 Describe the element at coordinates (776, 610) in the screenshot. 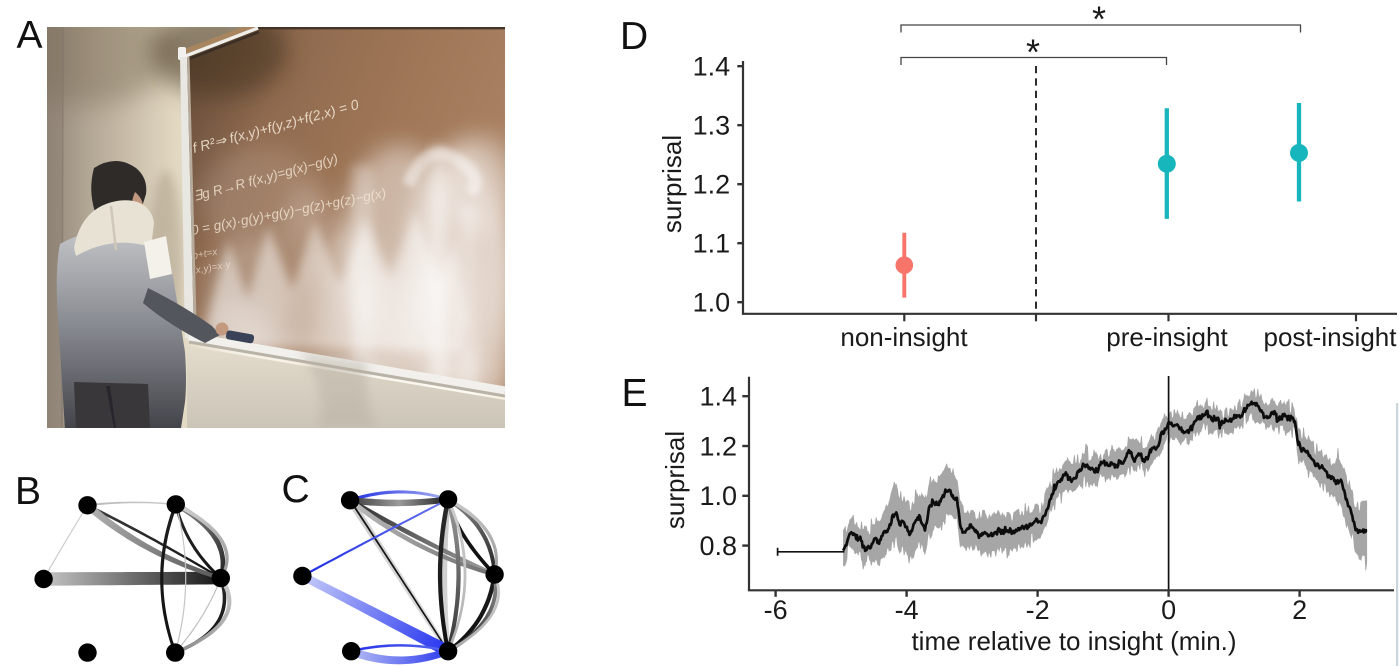

I see `svg-text: -6` at that location.